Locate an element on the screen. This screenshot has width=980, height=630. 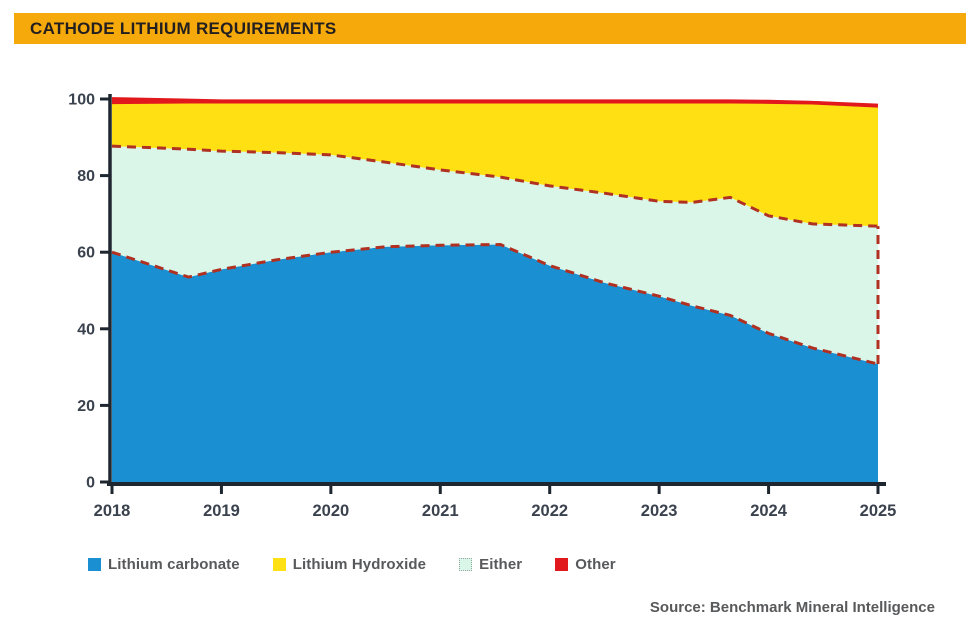
svg-text: 2025 is located at coordinates (878, 511).